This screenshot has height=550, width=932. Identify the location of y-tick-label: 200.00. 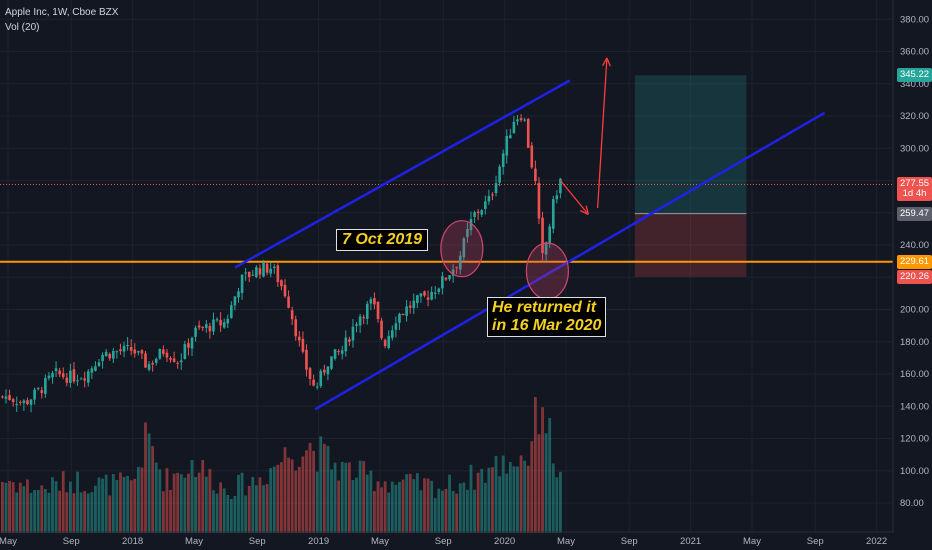
(914, 310).